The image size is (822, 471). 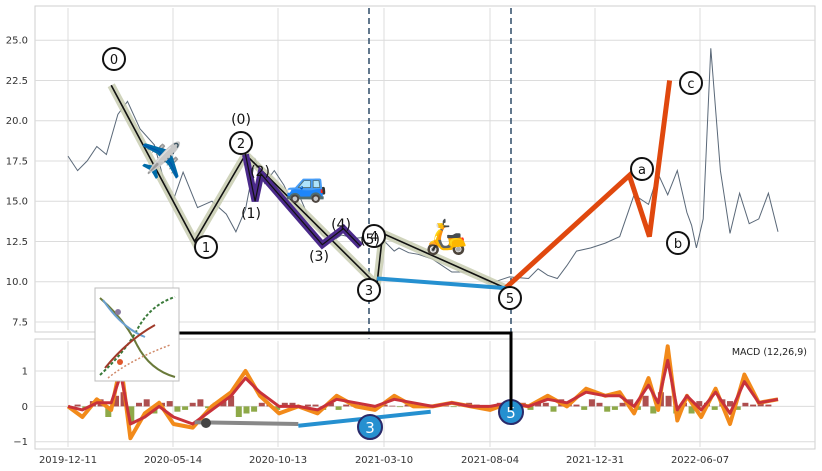 What do you see at coordinates (137, 334) in the screenshot?
I see `inset-thumbnail` at bounding box center [137, 334].